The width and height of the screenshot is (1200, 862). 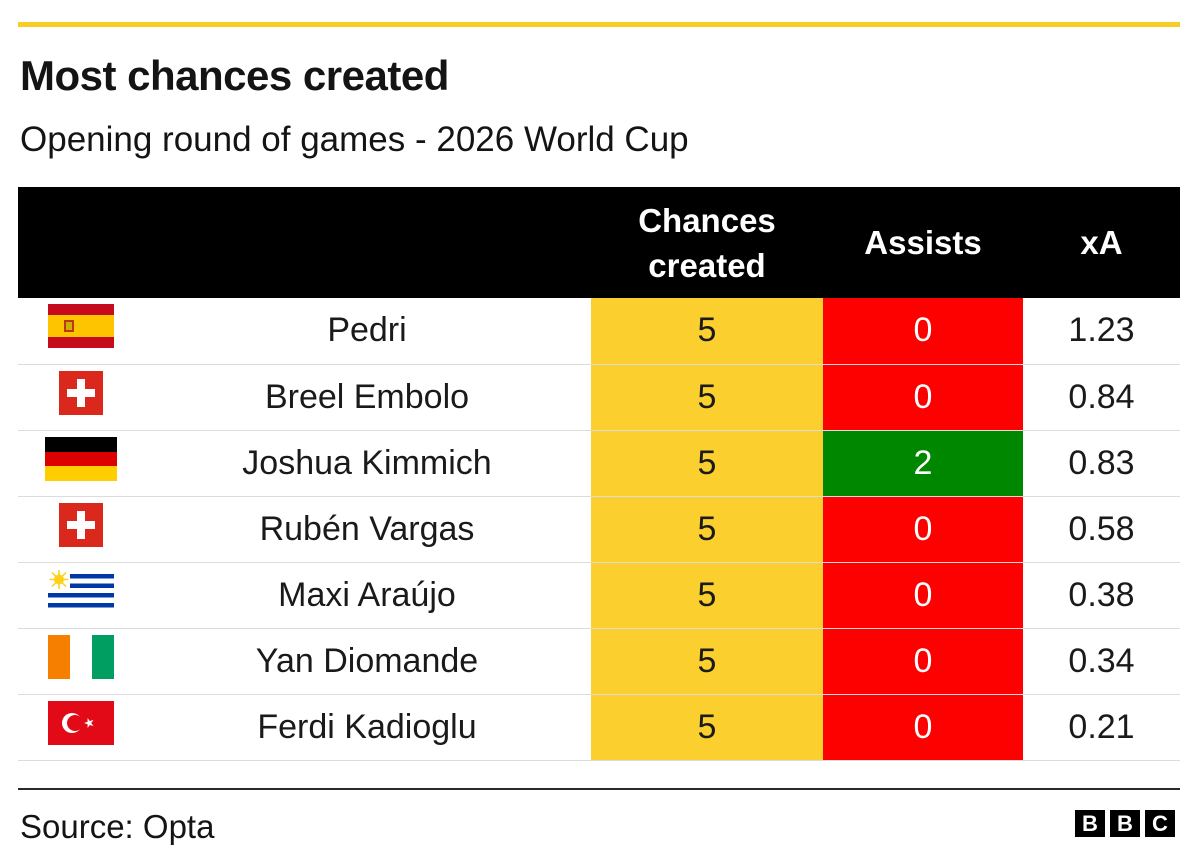 What do you see at coordinates (354, 139) in the screenshot?
I see `chart-subtitle: Opening round of games - 2026 World Cup` at bounding box center [354, 139].